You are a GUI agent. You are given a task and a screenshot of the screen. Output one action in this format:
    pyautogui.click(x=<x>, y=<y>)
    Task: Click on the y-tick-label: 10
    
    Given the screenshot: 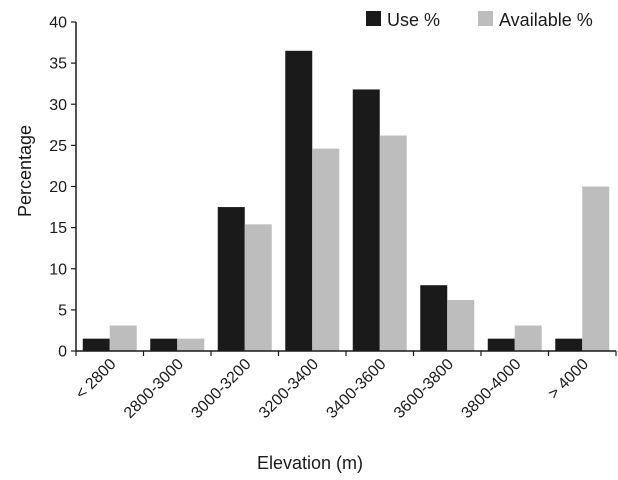 What is the action you would take?
    pyautogui.click(x=58, y=269)
    